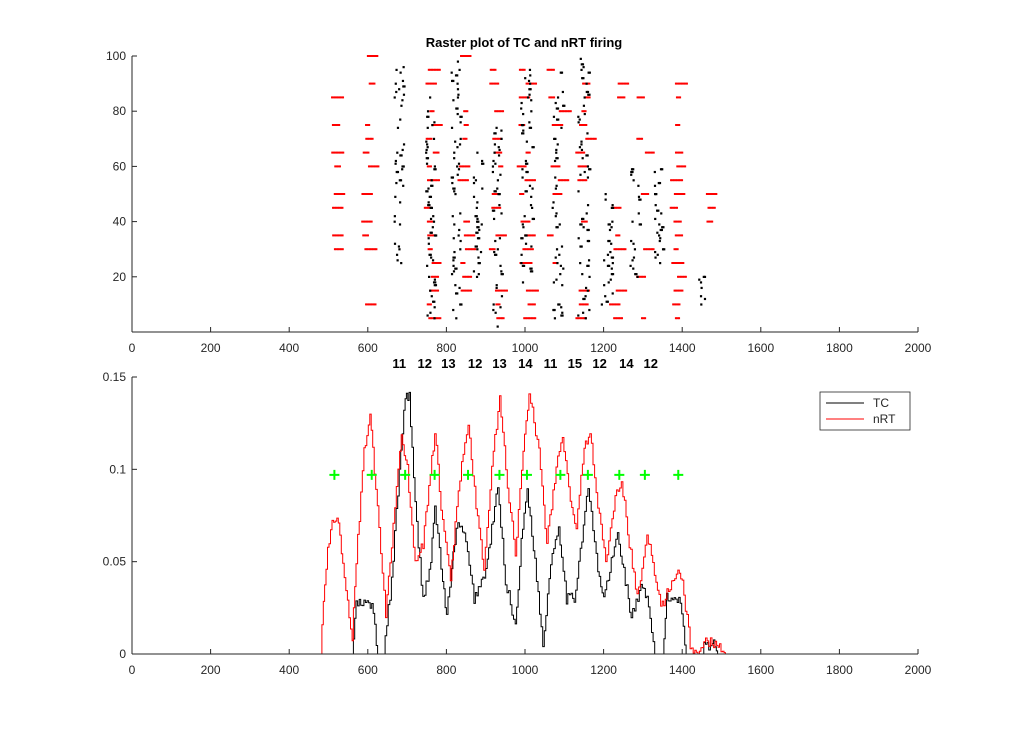 Image resolution: width=1016 pixels, height=734 pixels. What do you see at coordinates (120, 222) in the screenshot?
I see `raster-y-tick-label: 40` at bounding box center [120, 222].